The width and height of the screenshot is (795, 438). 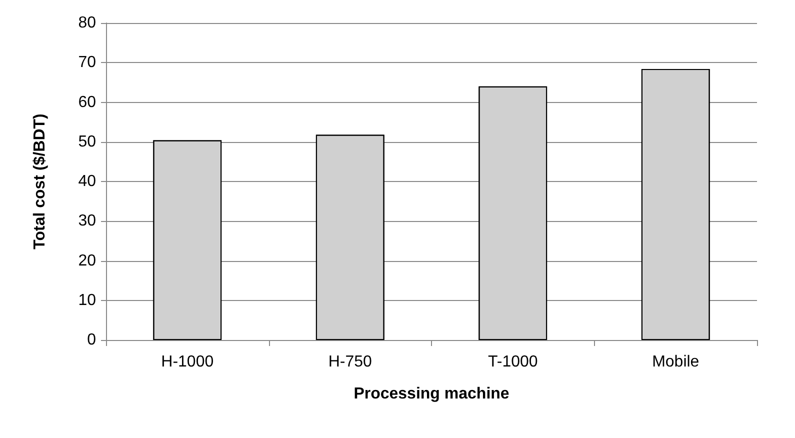 What do you see at coordinates (87, 63) in the screenshot?
I see `y-tick-label: 70` at bounding box center [87, 63].